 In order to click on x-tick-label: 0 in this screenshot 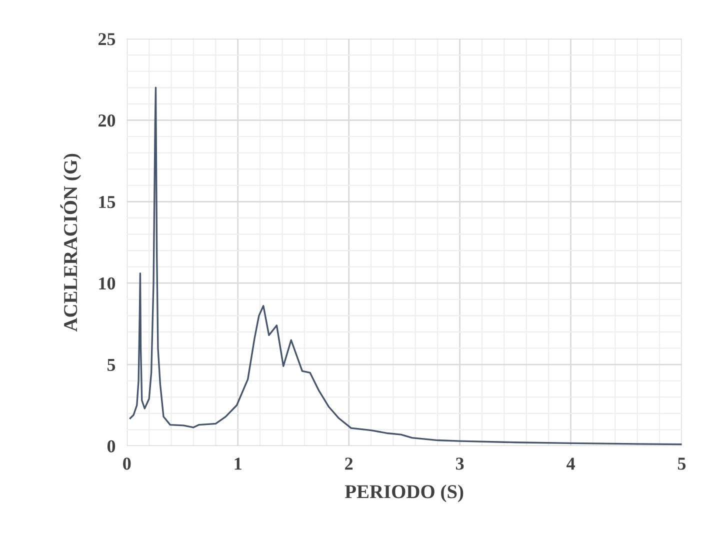, I will do `click(127, 464)`.